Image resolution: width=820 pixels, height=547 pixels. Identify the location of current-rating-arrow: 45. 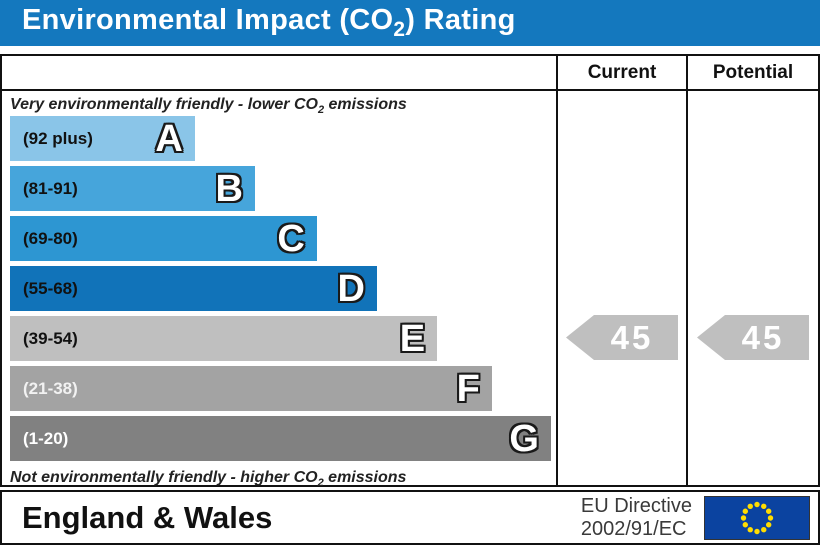
(622, 337).